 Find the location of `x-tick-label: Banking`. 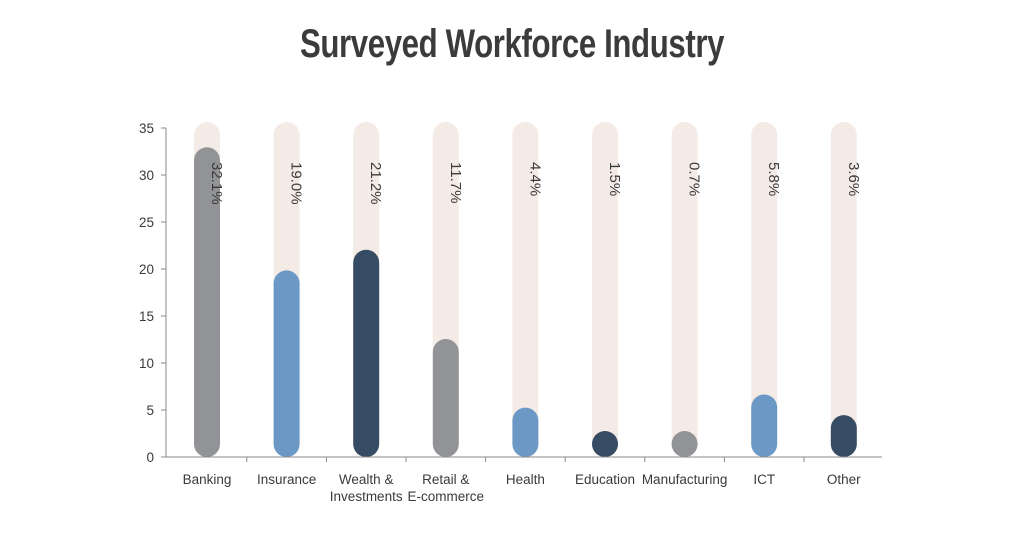

x-tick-label: Banking is located at coordinates (207, 479).